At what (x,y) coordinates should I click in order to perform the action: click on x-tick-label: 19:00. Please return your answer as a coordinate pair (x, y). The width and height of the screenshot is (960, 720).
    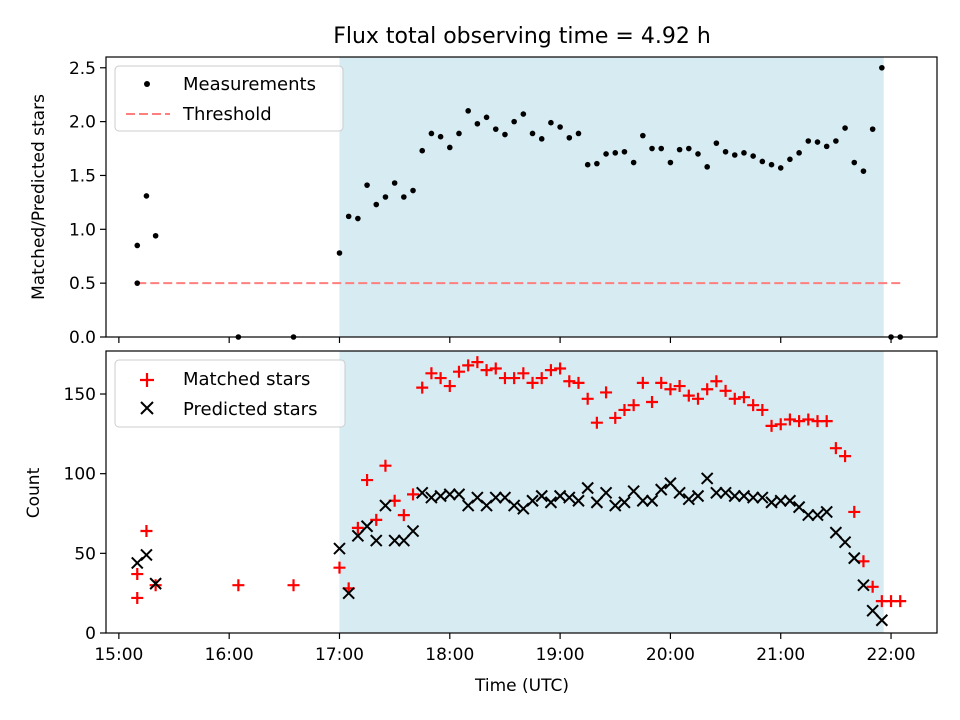
    Looking at the image, I should click on (560, 655).